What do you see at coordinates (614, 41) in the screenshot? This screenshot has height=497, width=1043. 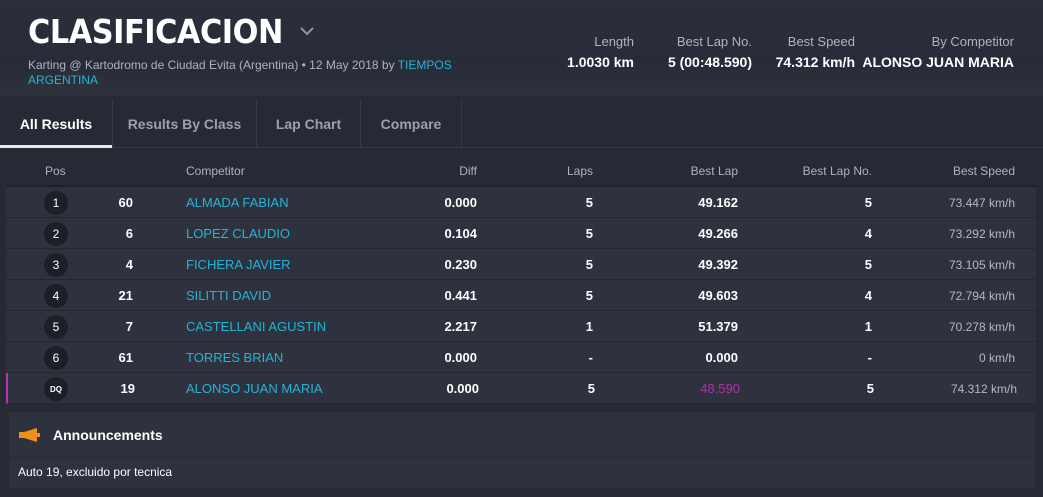 I see `stat-length-label: Length` at bounding box center [614, 41].